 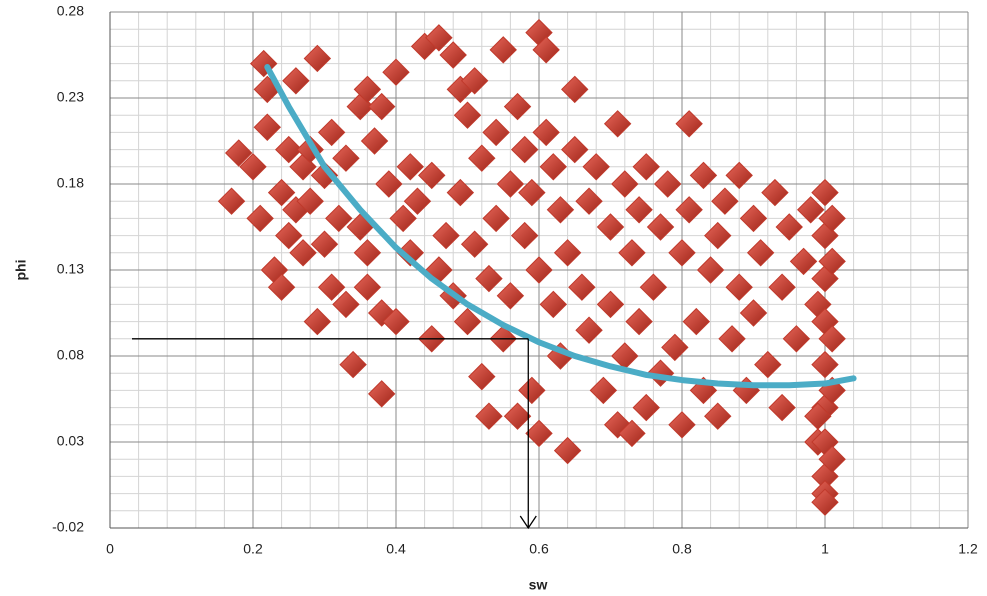 I want to click on y-tick-label: 0.03, so click(x=70, y=441).